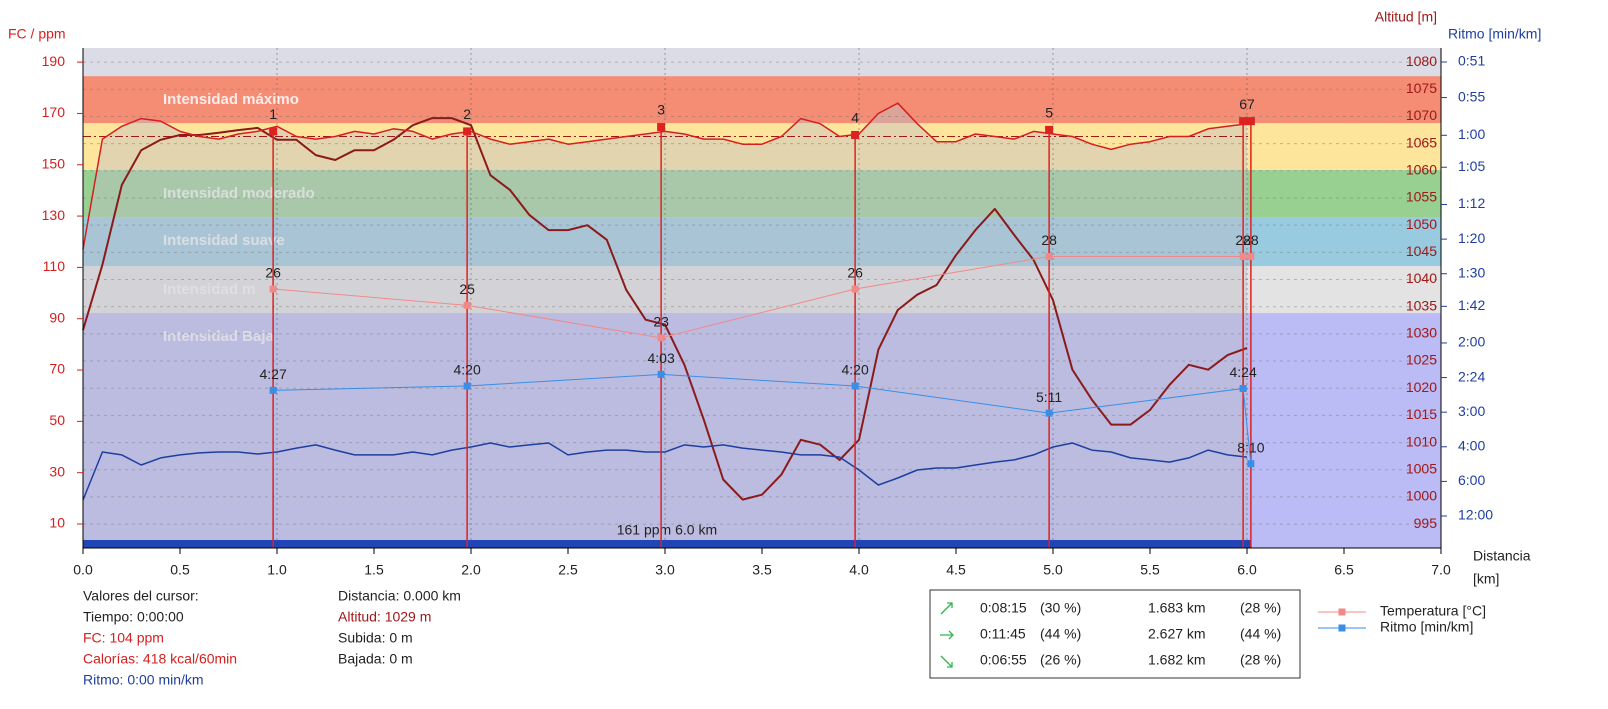 The height and width of the screenshot is (709, 1608). Describe the element at coordinates (665, 570) in the screenshot. I see `x-tick-label: 3.0` at that location.